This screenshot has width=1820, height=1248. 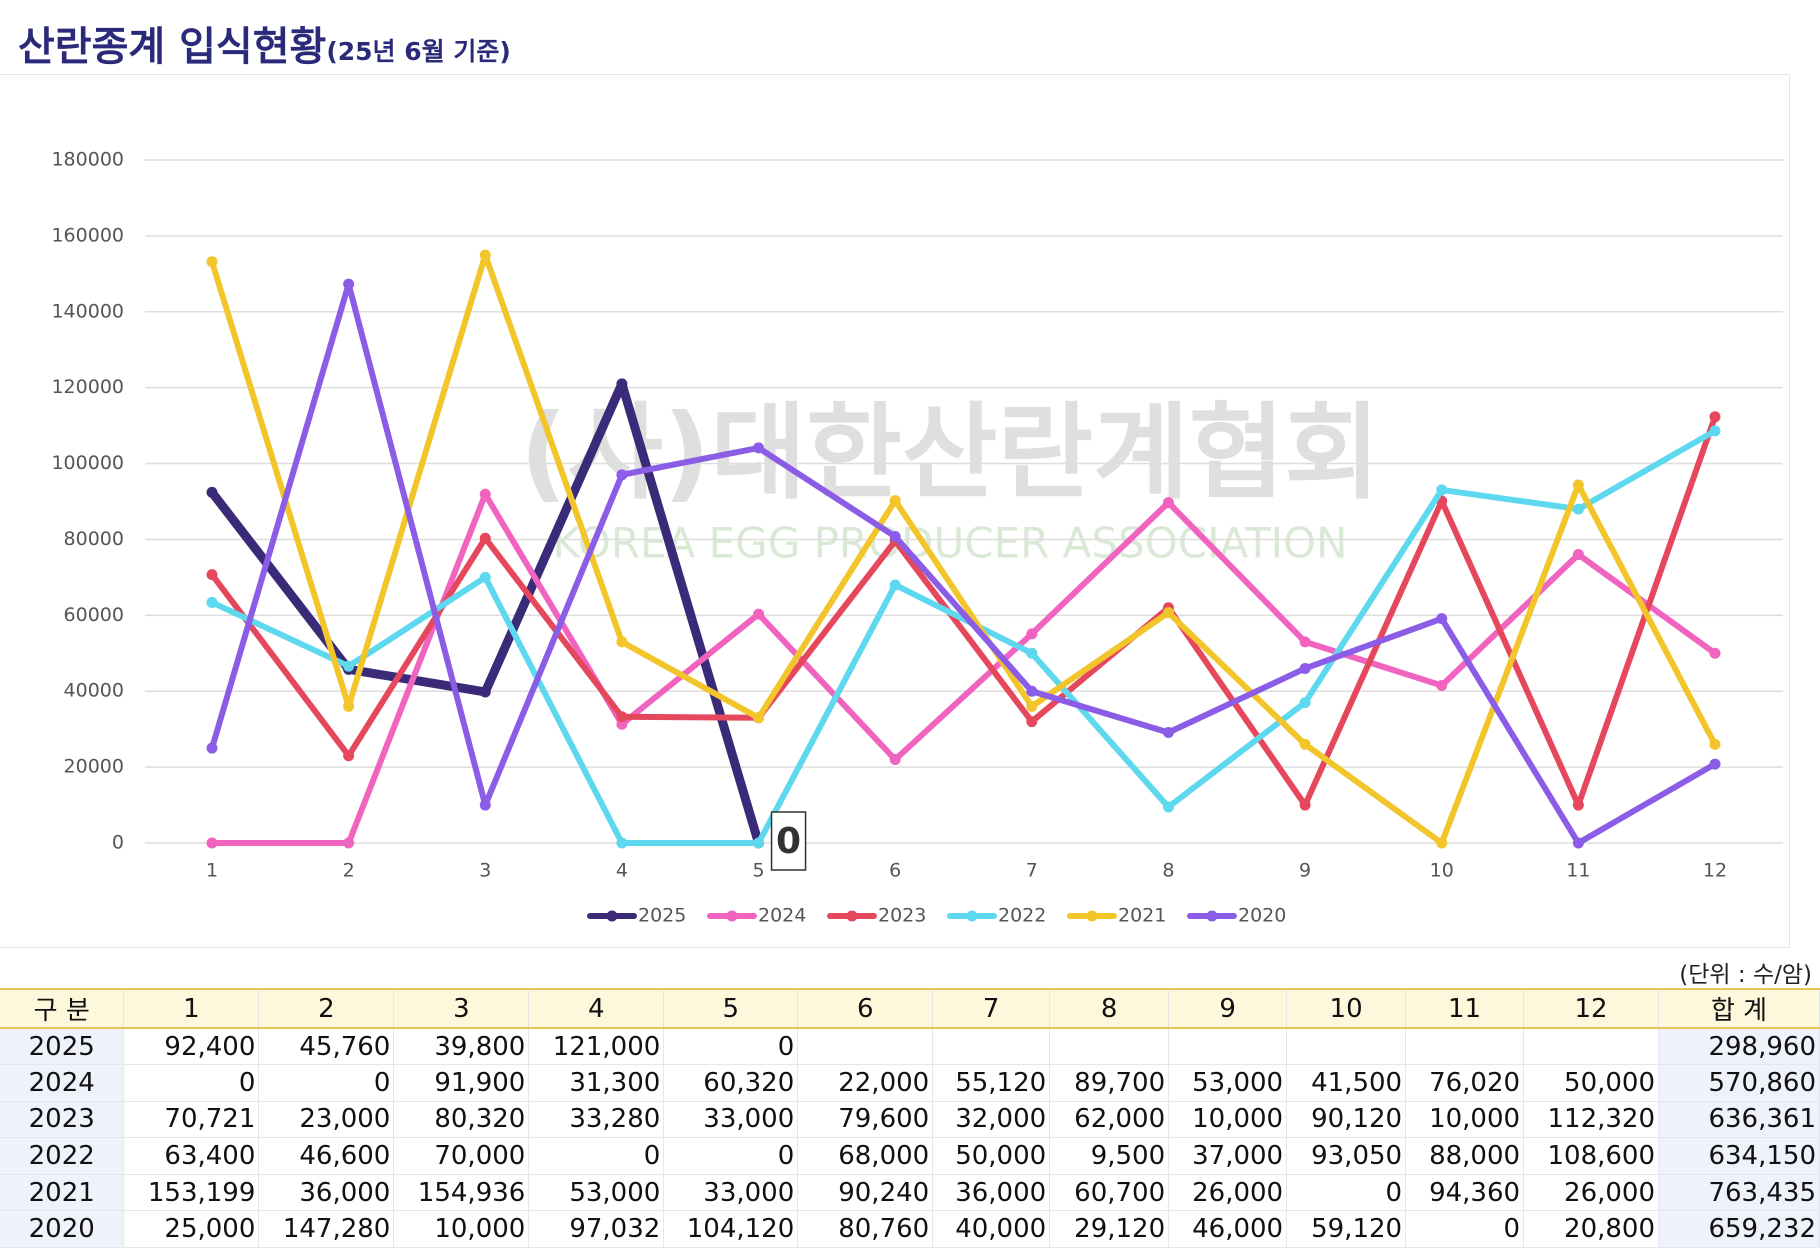 What do you see at coordinates (326, 1120) in the screenshot?
I see `table-cell: 23,000` at bounding box center [326, 1120].